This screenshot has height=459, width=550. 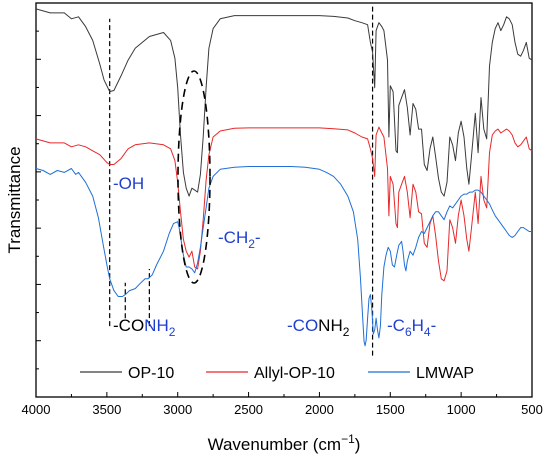 I want to click on x-tick-label: 3000, so click(x=177, y=409).